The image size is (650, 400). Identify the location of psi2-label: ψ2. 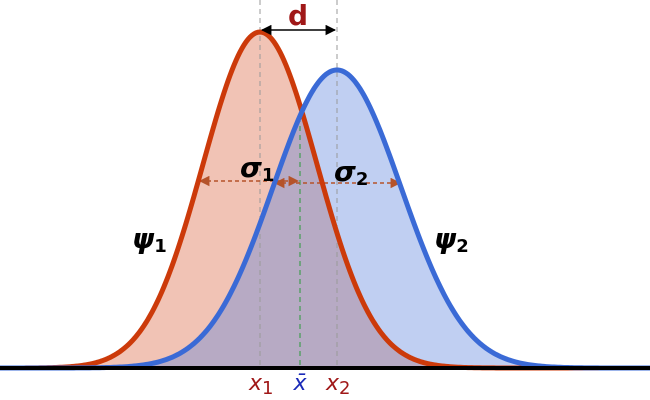
(451, 239).